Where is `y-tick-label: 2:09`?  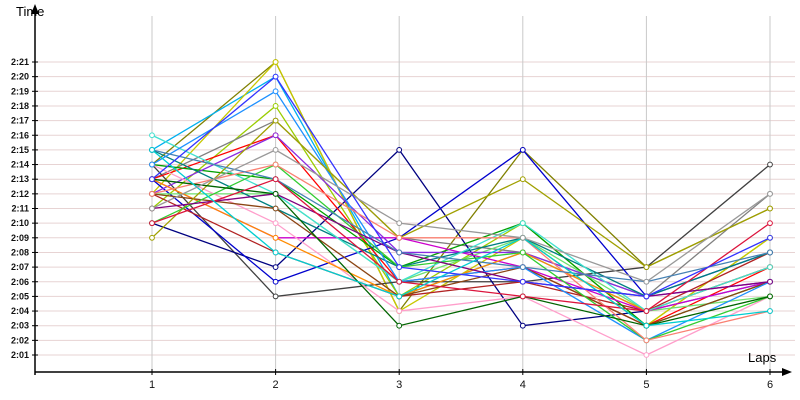
y-tick-label: 2:09 is located at coordinates (20, 238).